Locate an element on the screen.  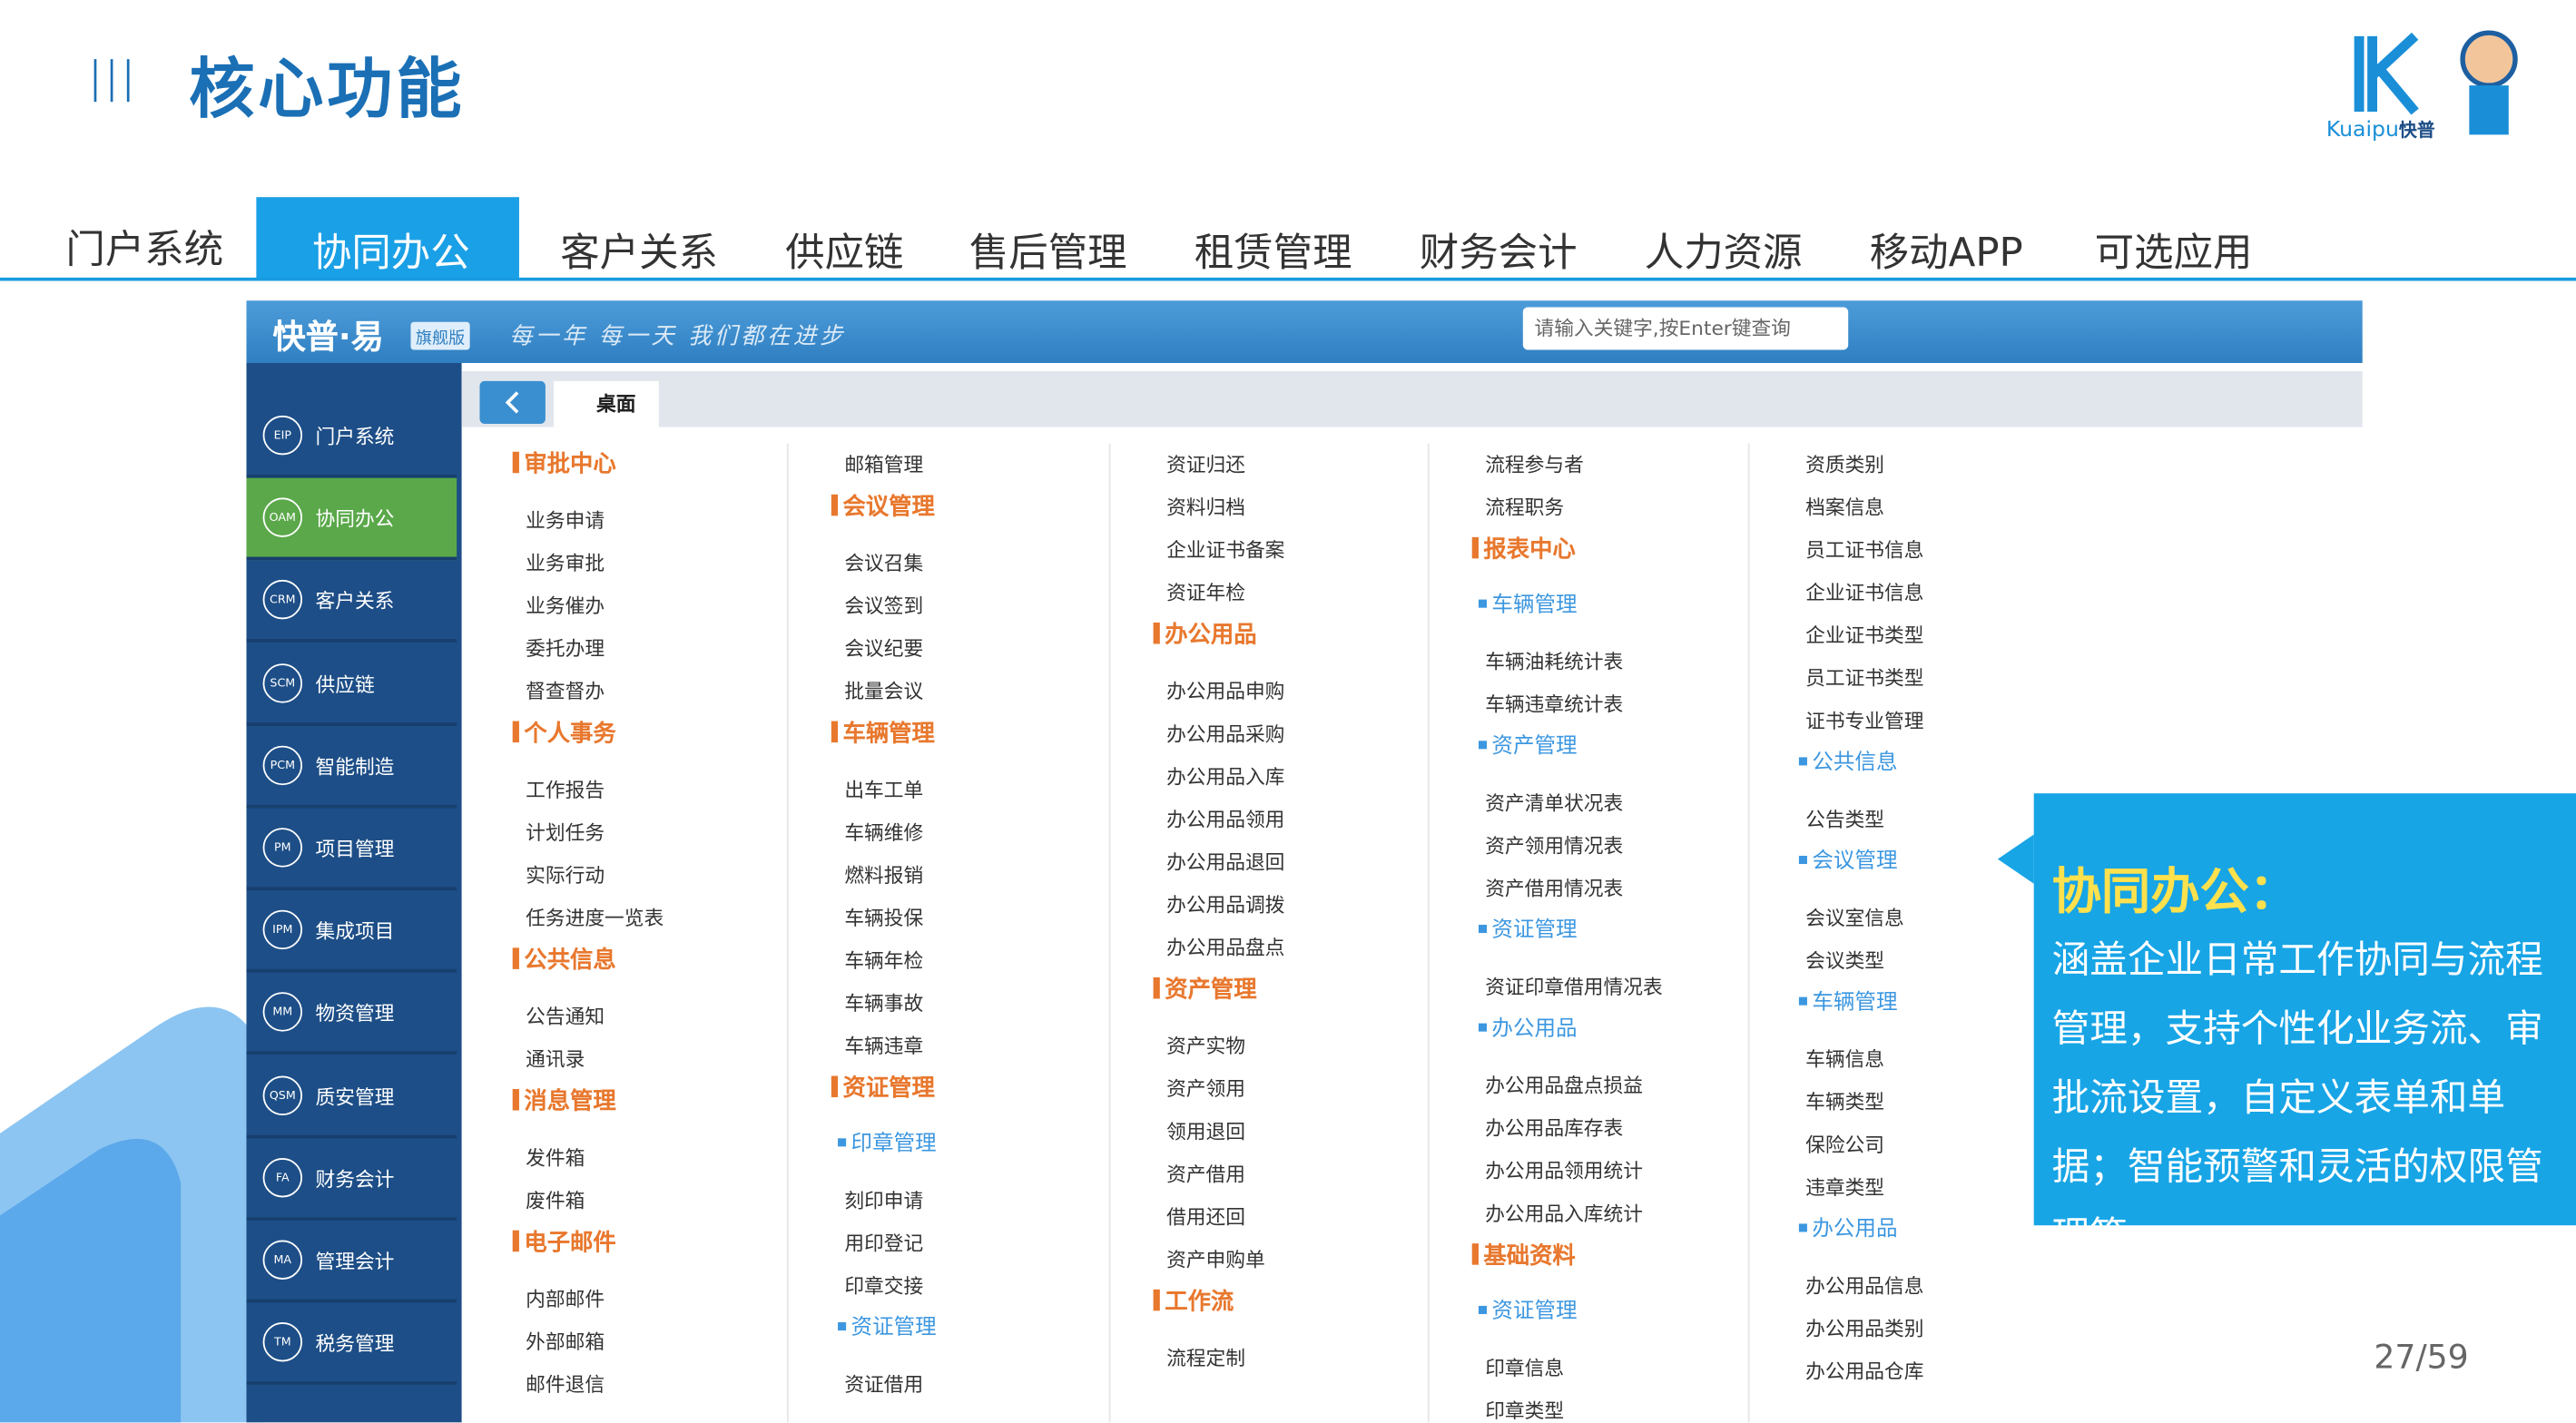
menu-item: 发件箱 is located at coordinates (555, 1158).